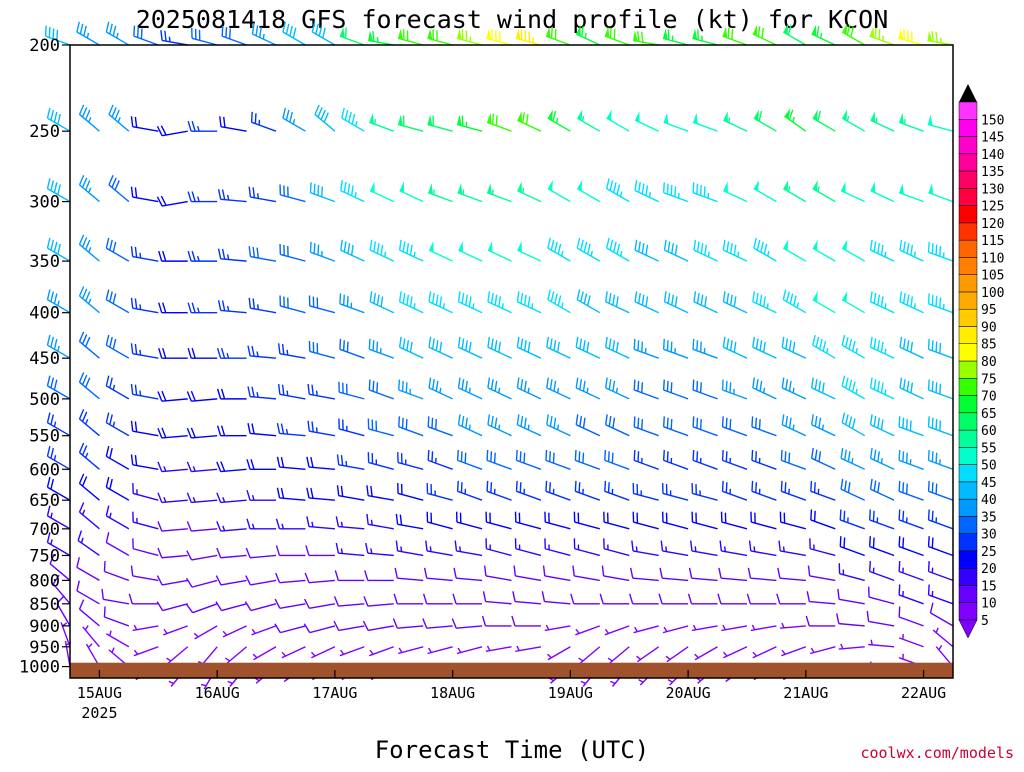 The image size is (1024, 772). What do you see at coordinates (99, 713) in the screenshot?
I see `x-tick-sublabel: 2025` at bounding box center [99, 713].